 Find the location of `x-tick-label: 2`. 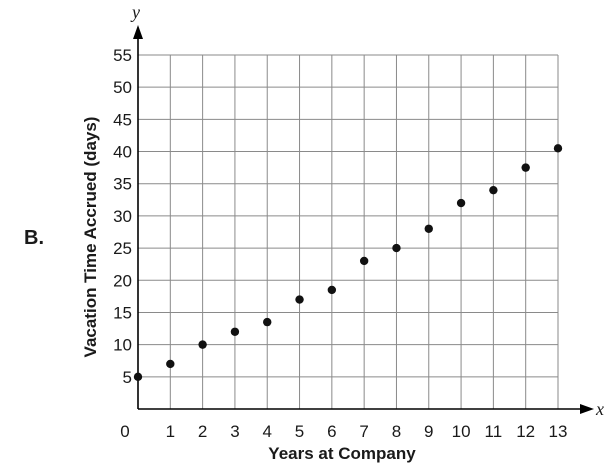

x-tick-label: 2 is located at coordinates (202, 431).